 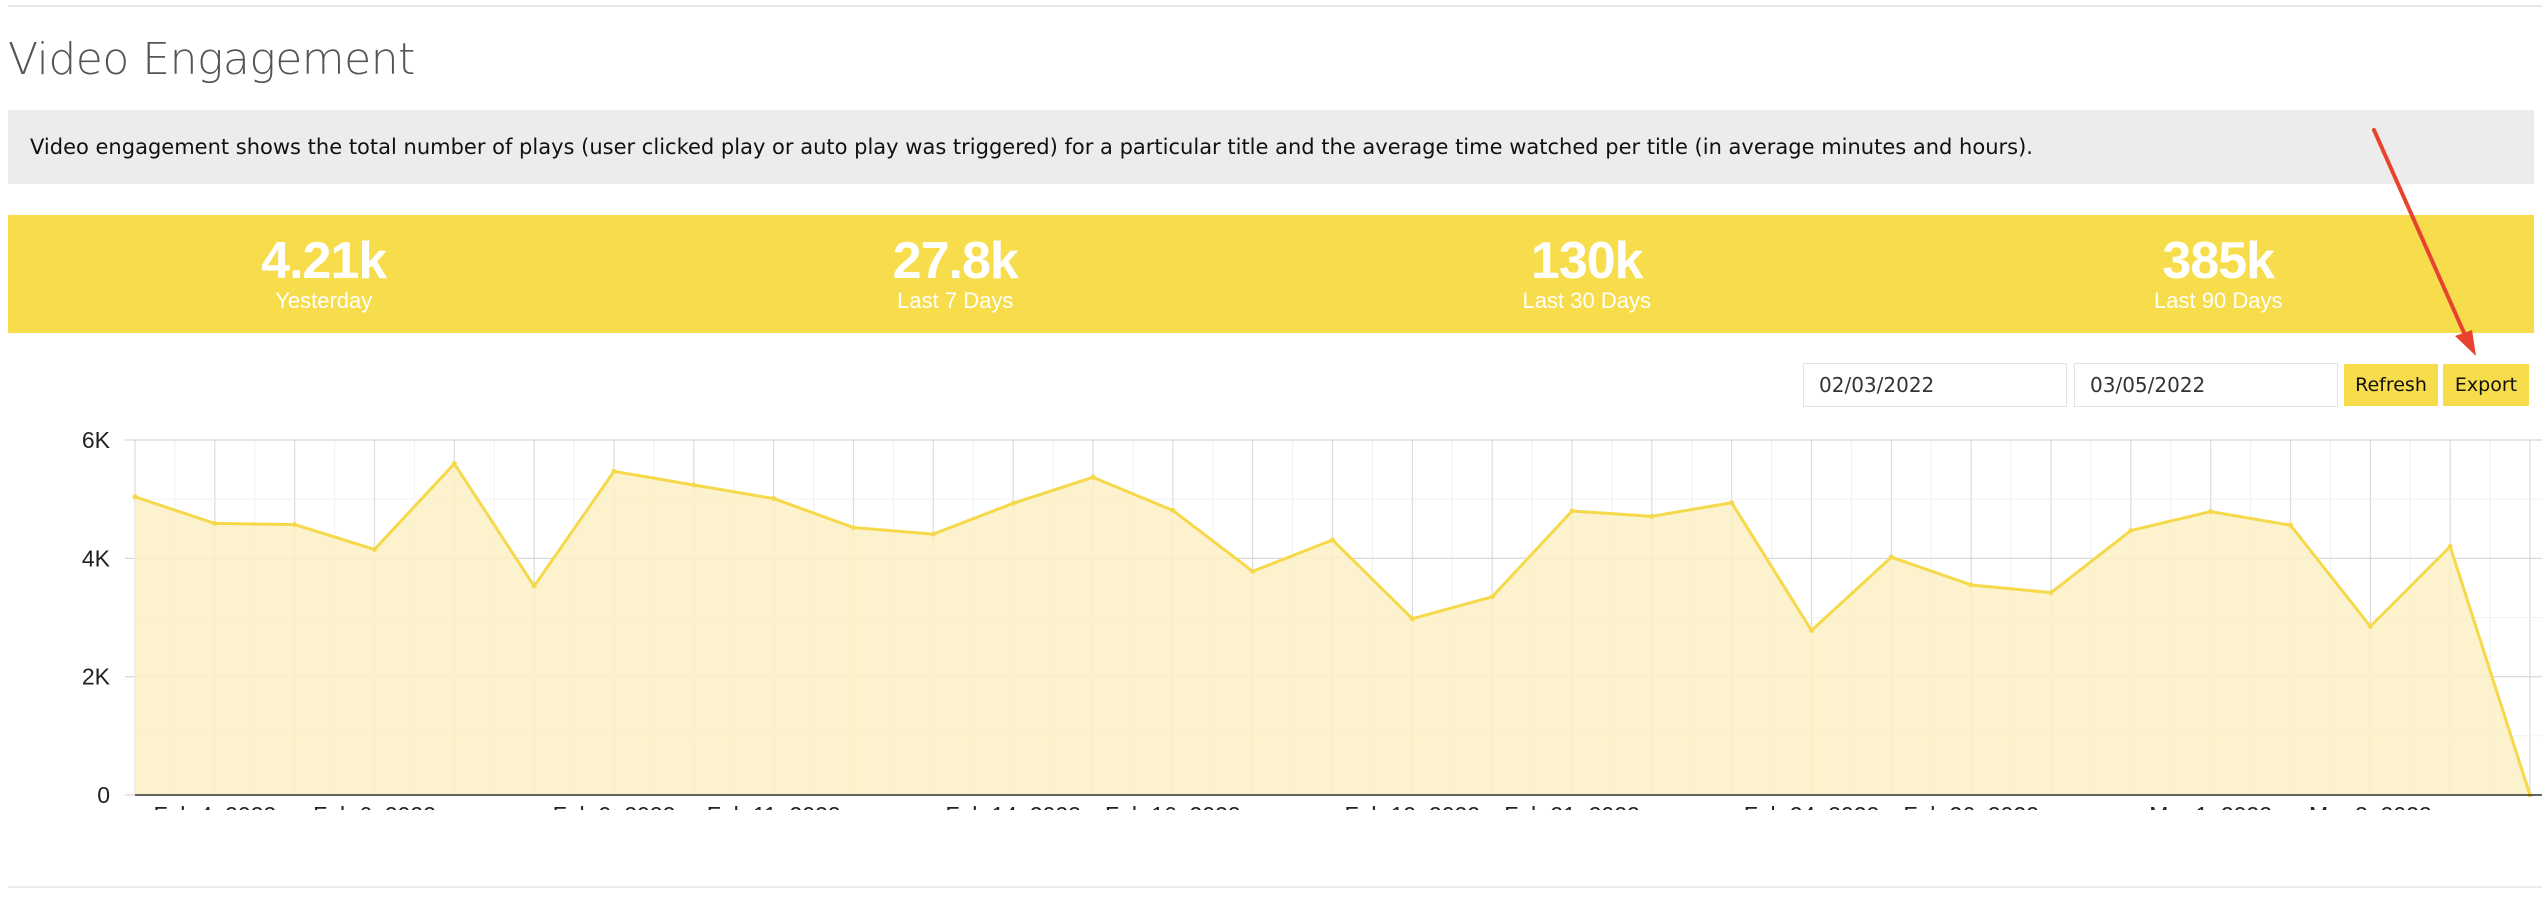 What do you see at coordinates (1275, 887) in the screenshot?
I see `bottom-divider` at bounding box center [1275, 887].